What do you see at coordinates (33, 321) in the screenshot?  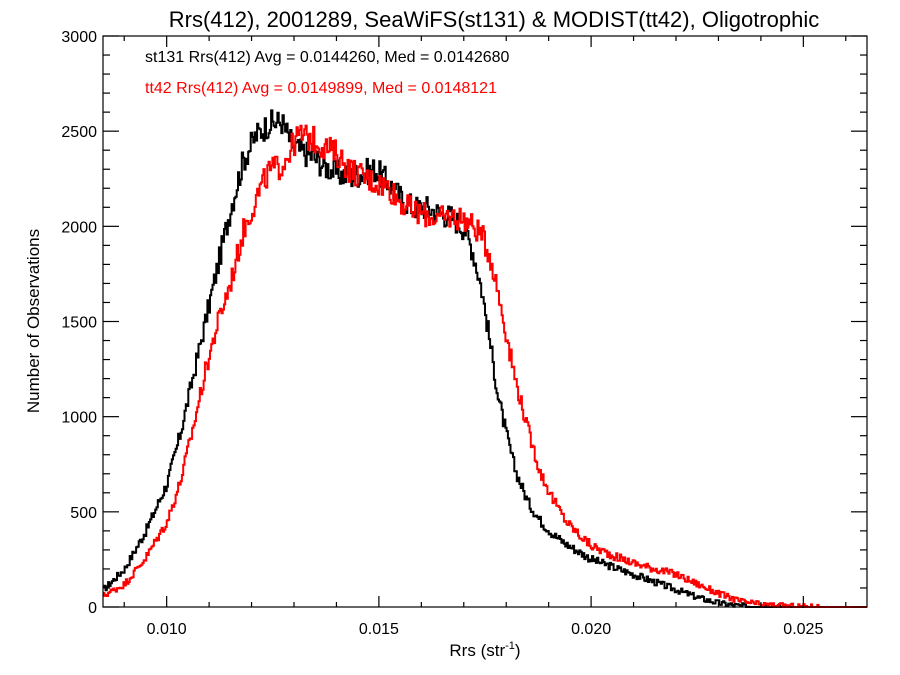 I see `y-axis-label: Number of Observations` at bounding box center [33, 321].